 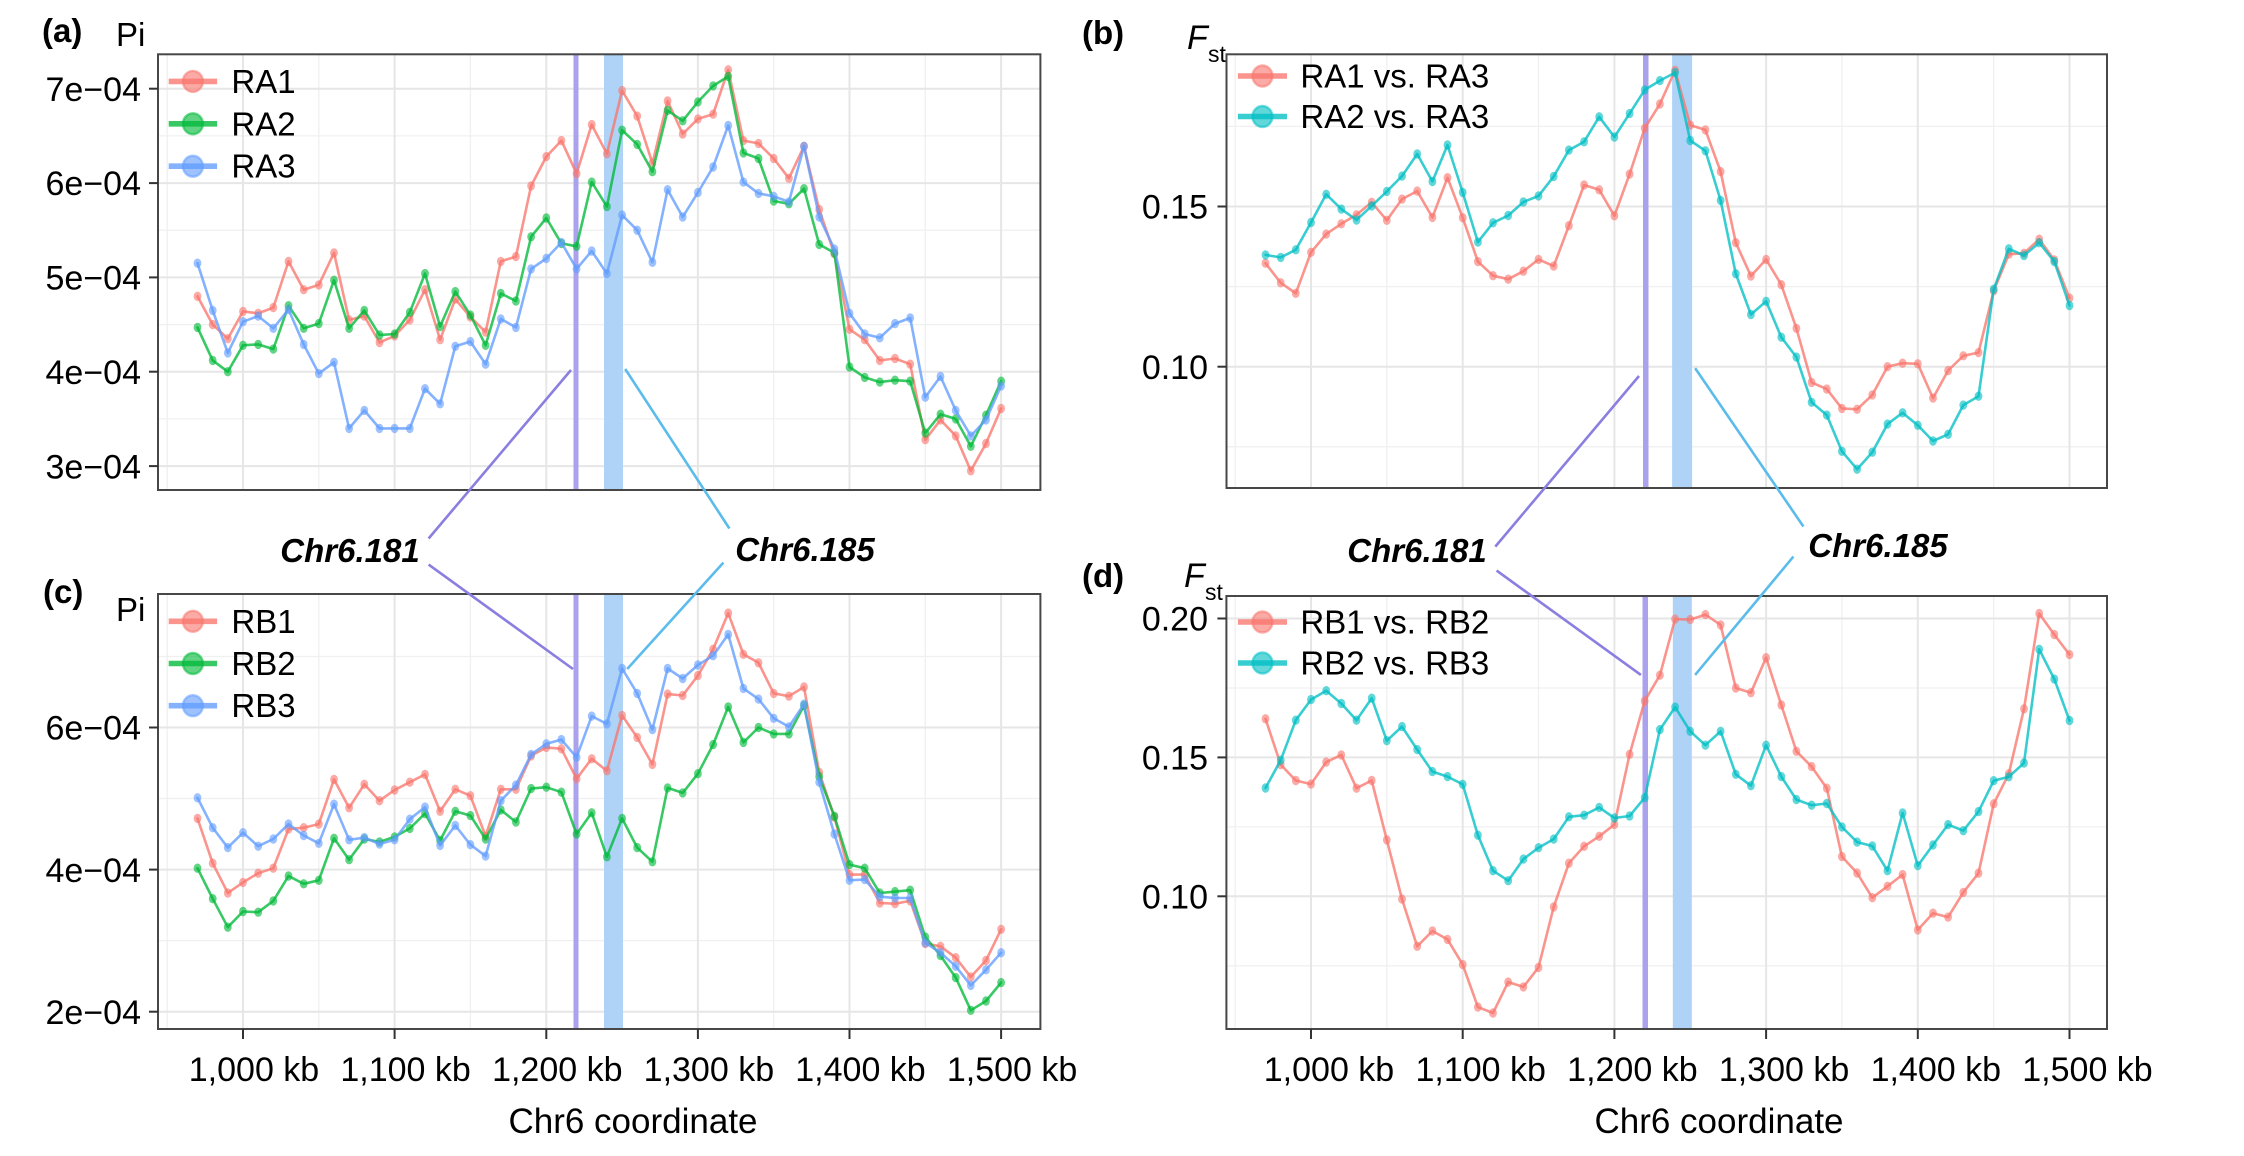 I want to click on svg-text: RB2, so click(x=263, y=663).